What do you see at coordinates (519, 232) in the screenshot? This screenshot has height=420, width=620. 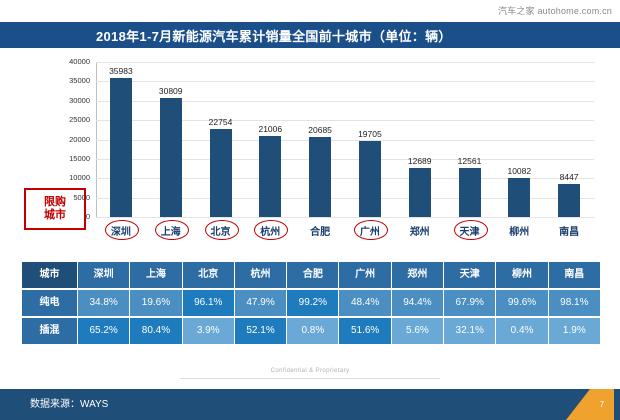 I see `x-axis-tick-label: 柳州` at bounding box center [519, 232].